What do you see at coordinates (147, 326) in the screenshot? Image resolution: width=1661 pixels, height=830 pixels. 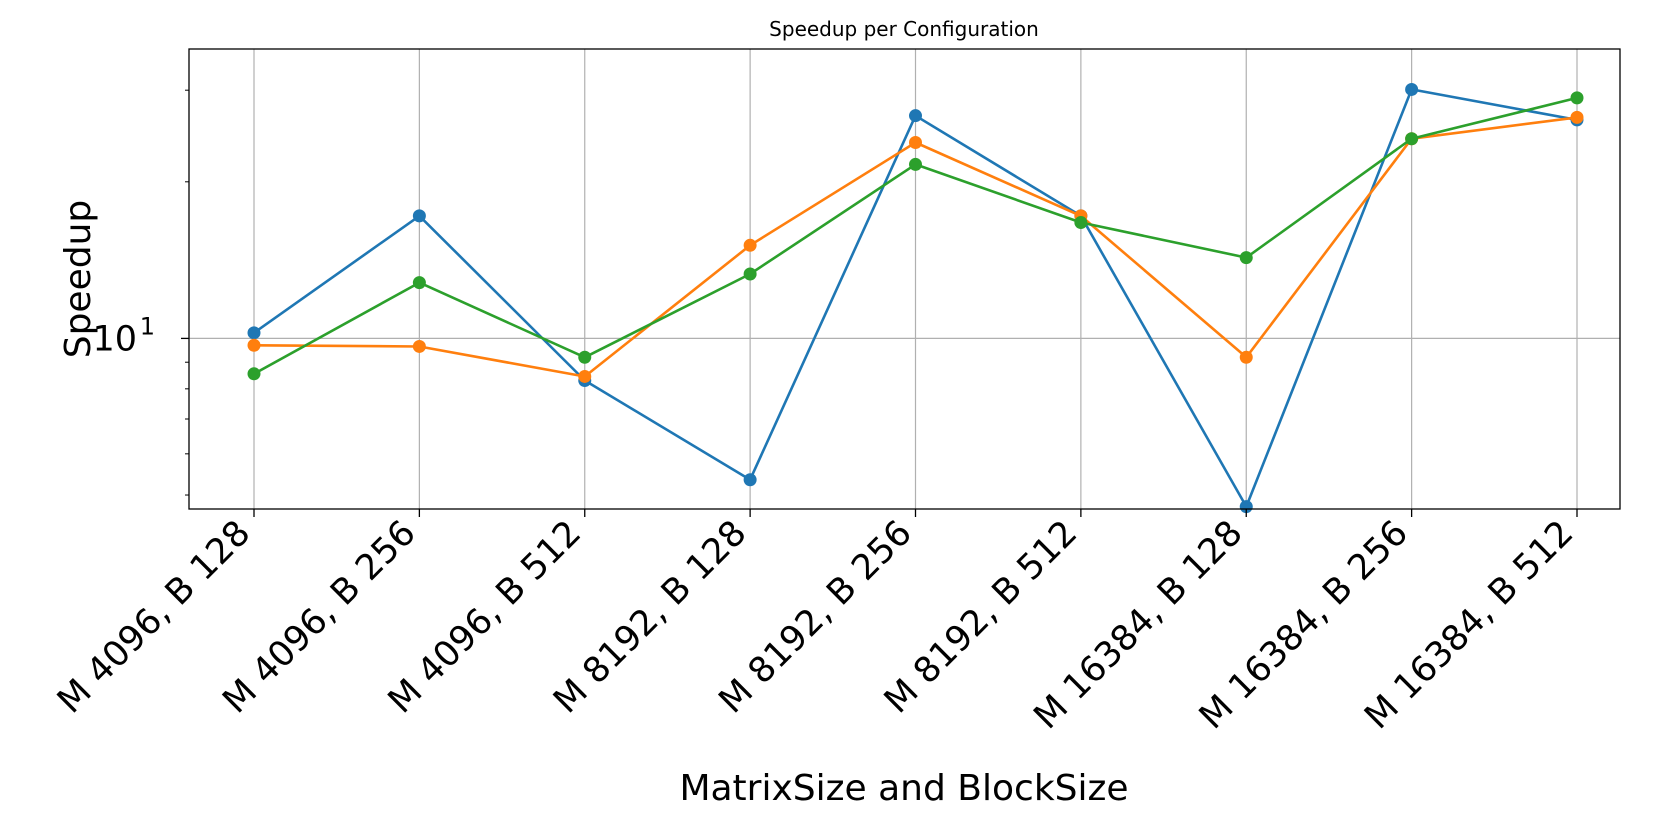 I see `y-tick-label-exponent: 1` at bounding box center [147, 326].